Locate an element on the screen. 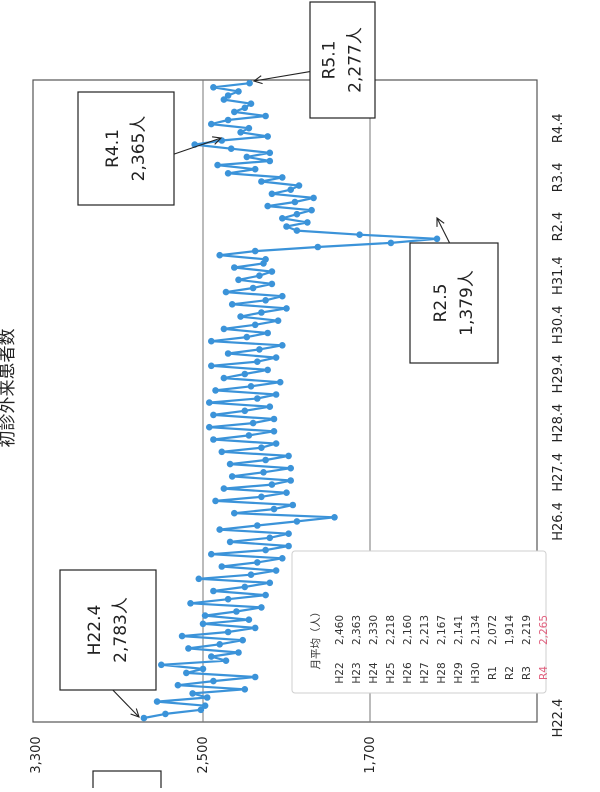 Image resolution: width=600 pixels, height=792 pixels. annotation-value: 2,783人 is located at coordinates (121, 630).